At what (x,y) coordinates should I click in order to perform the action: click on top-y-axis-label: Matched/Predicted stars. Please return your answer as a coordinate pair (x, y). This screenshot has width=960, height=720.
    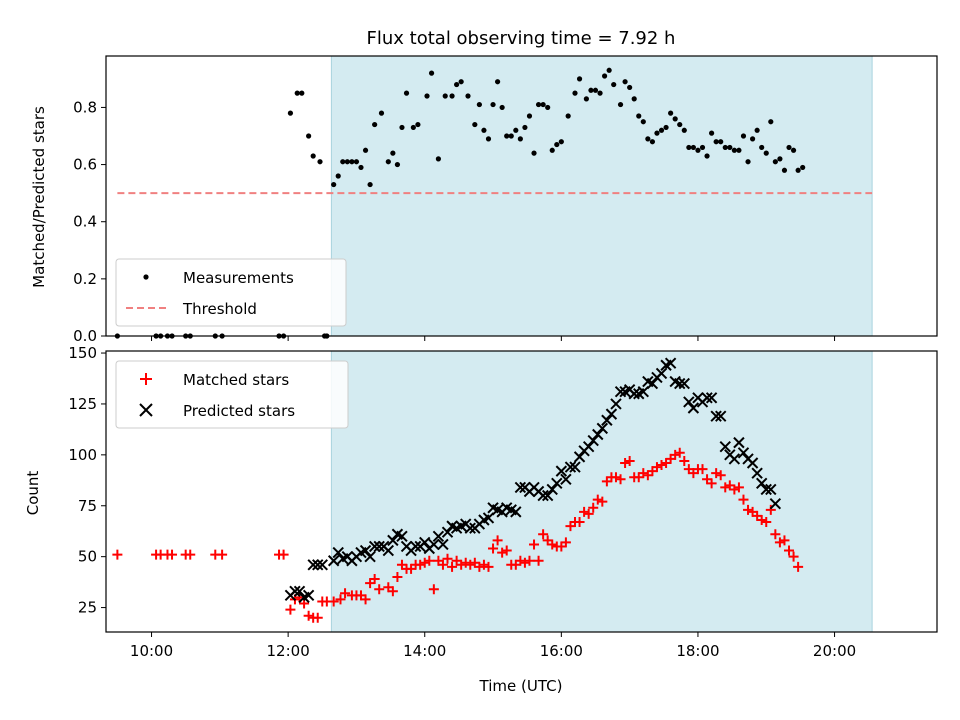
    Looking at the image, I should click on (39, 197).